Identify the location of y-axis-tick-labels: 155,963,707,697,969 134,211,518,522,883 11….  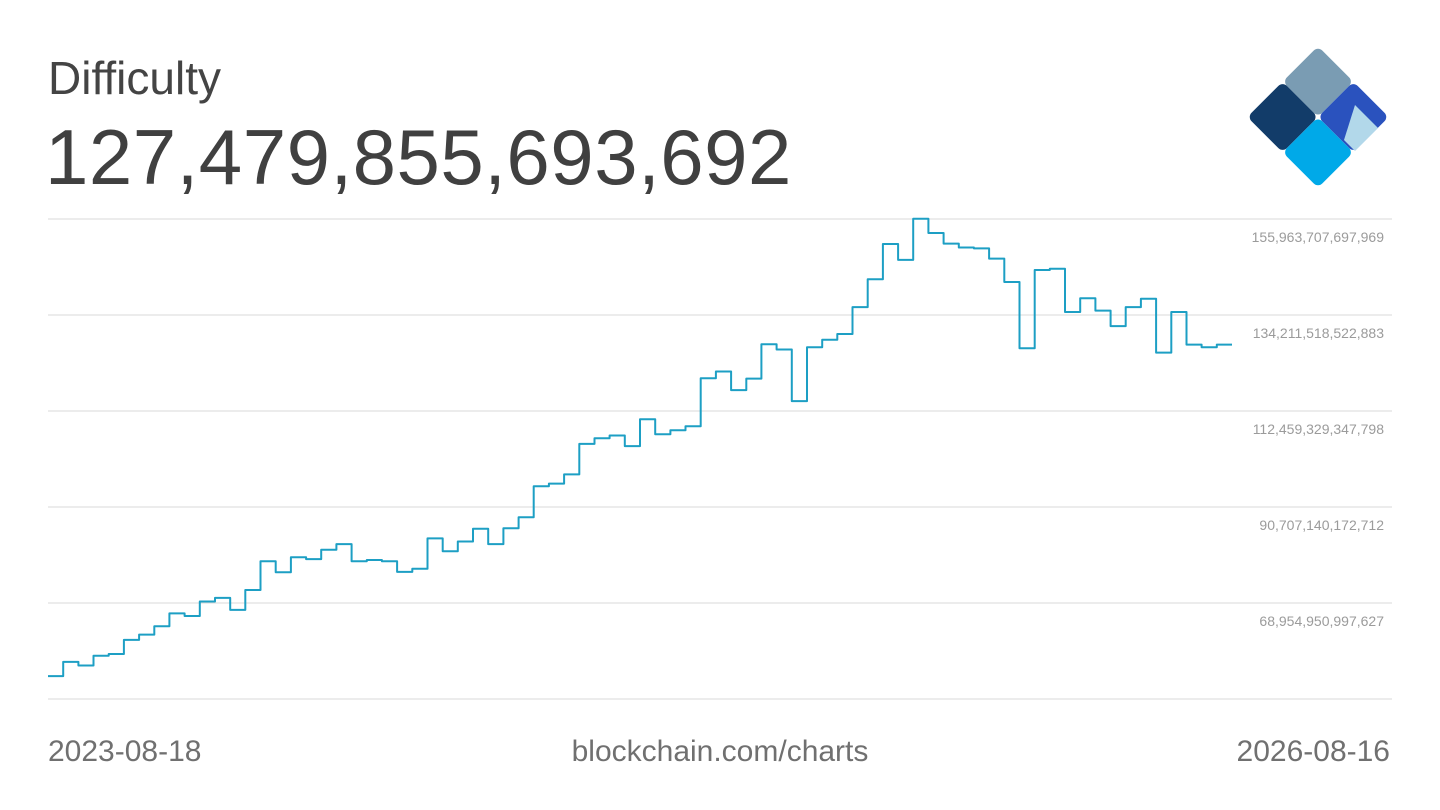
(1318, 429).